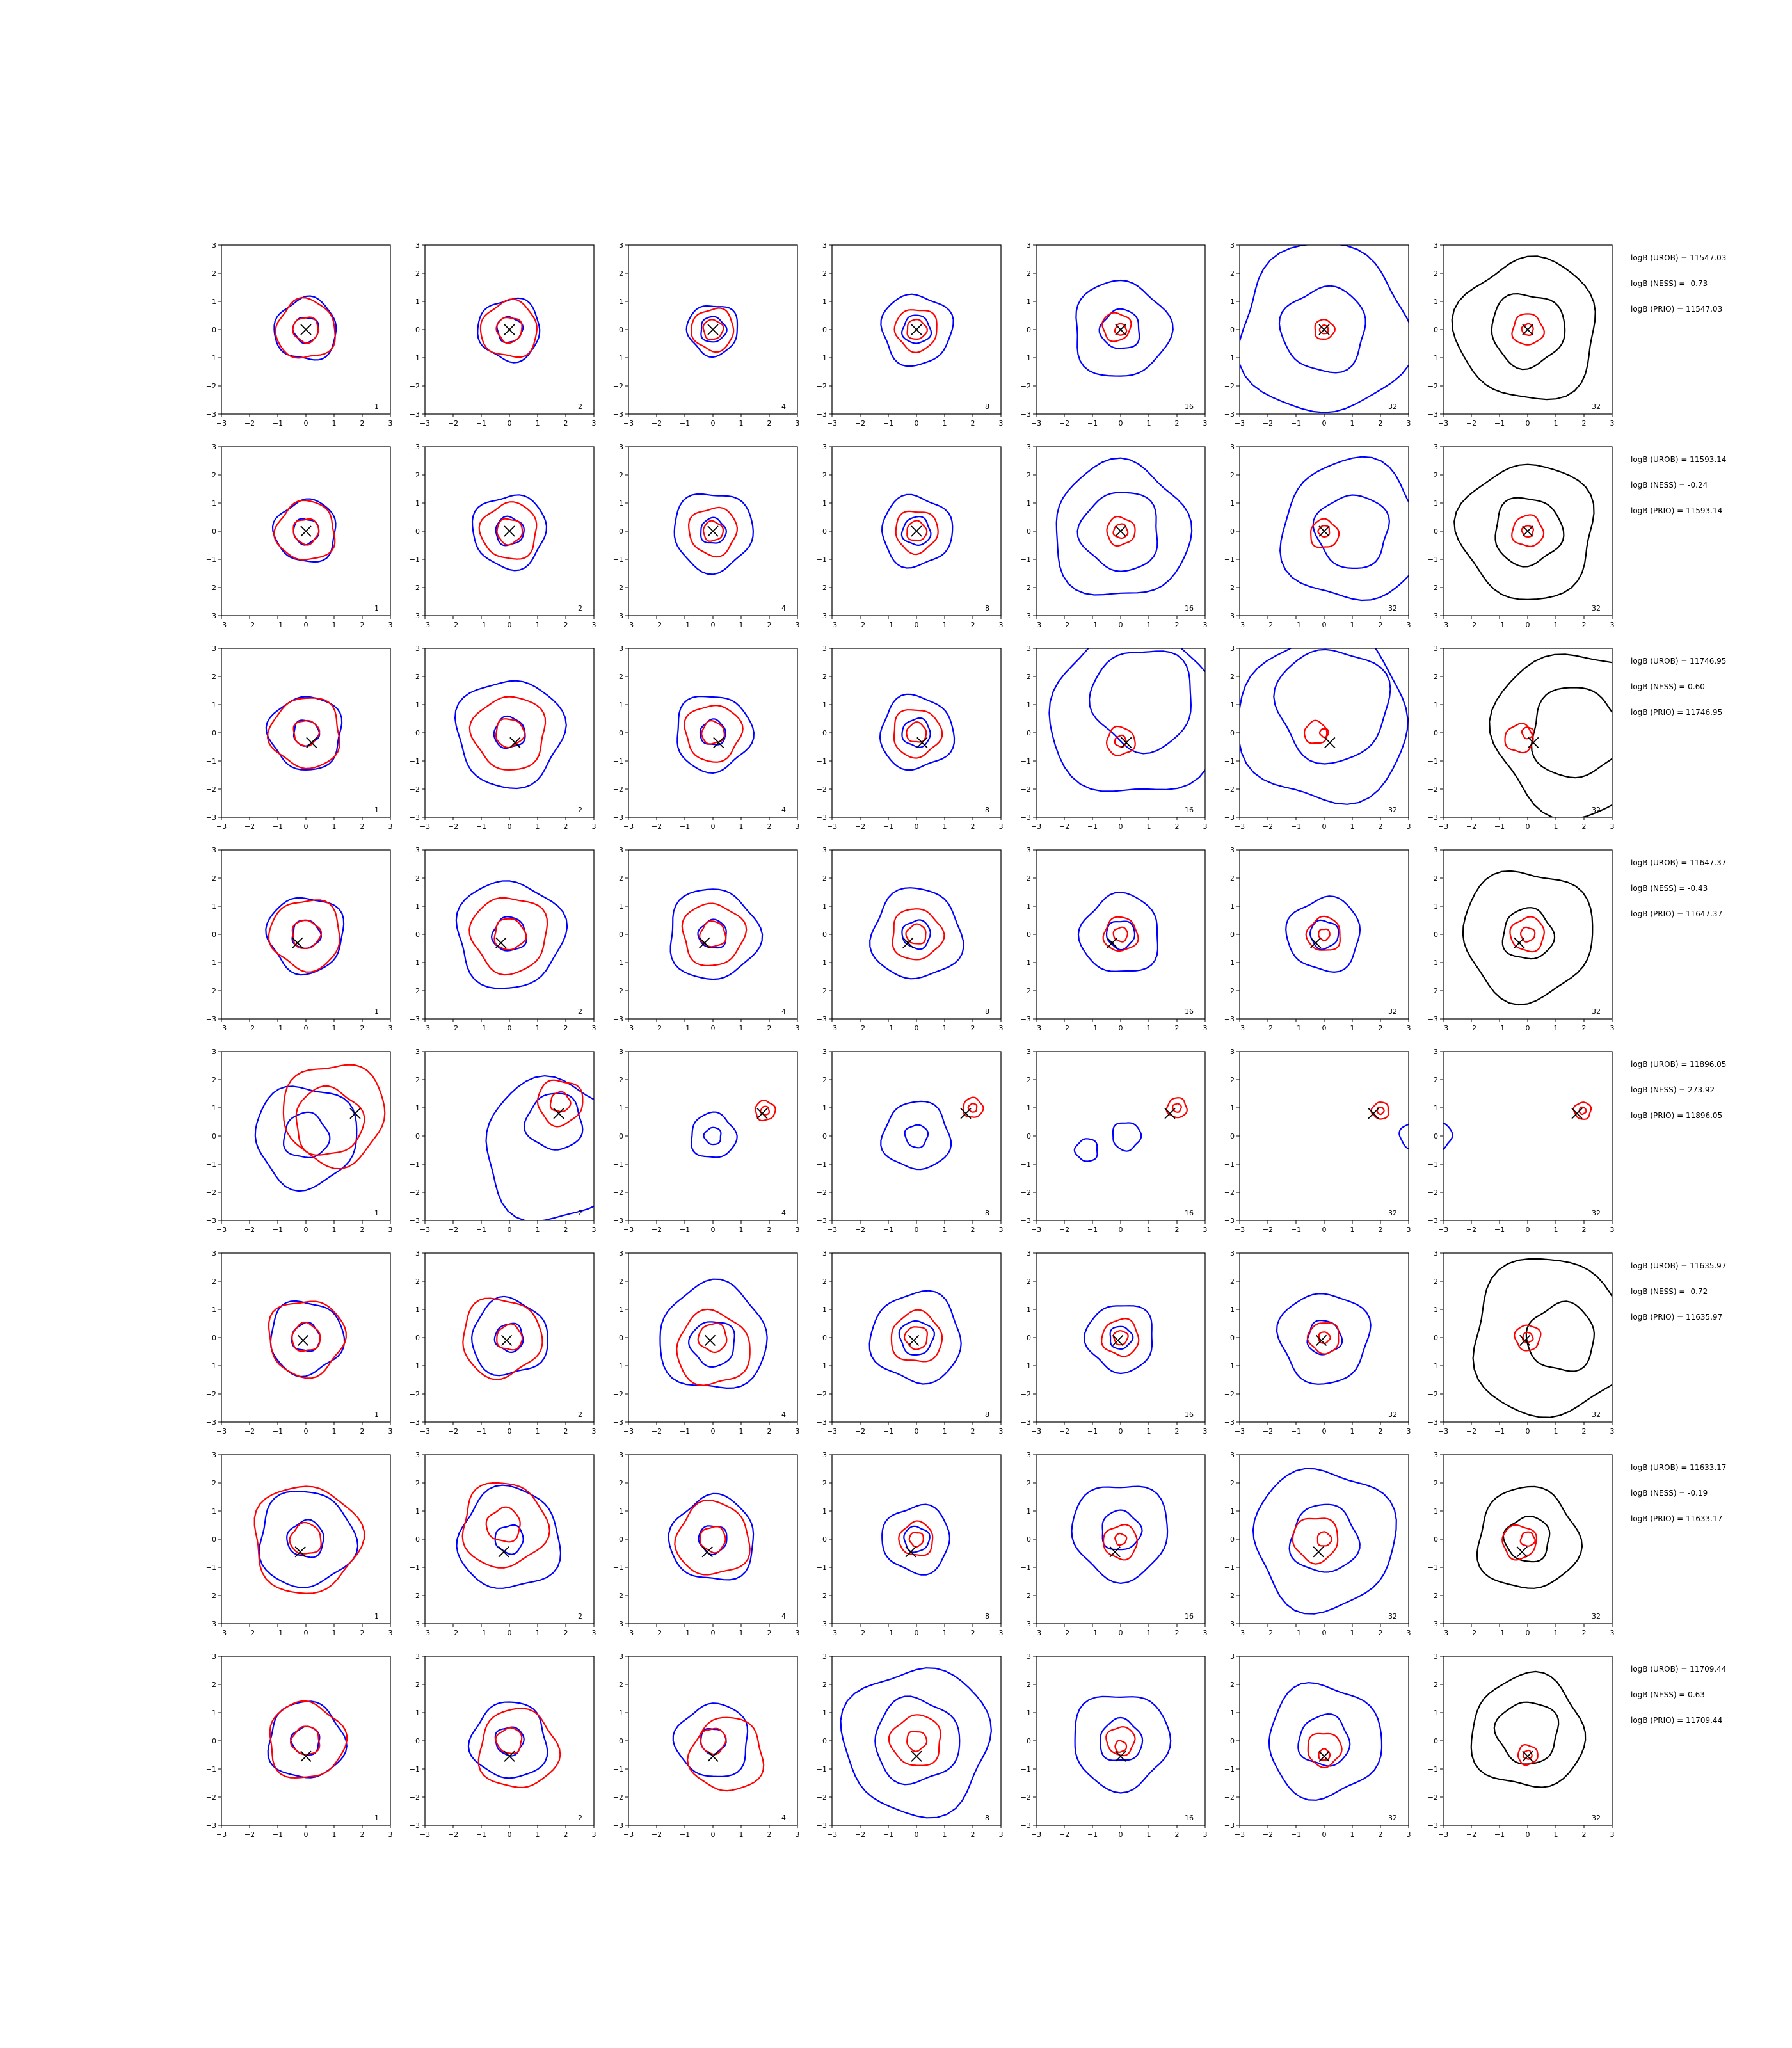  I want to click on panel-r2-c6: −3−3 −2 −2 −1 −1 0 0 1 1 2 2 3 3 32, so click(1317, 536).